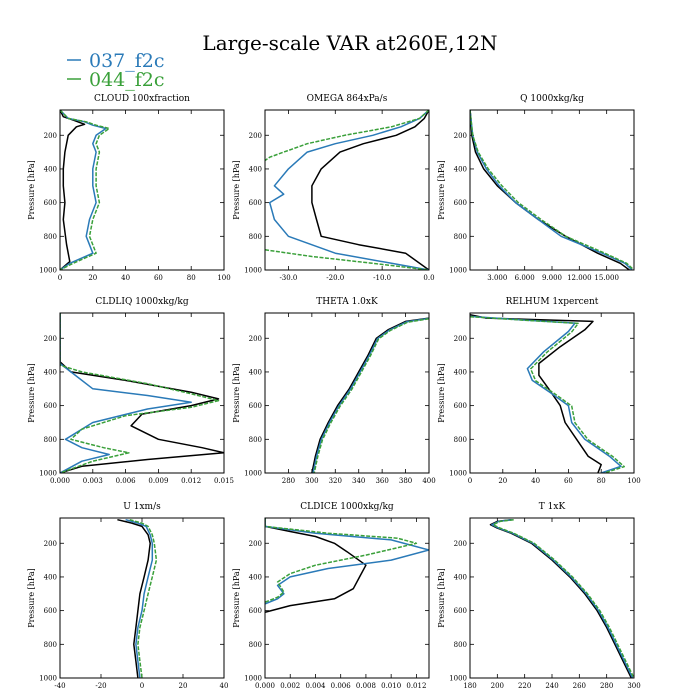 This screenshot has width=700, height=700. I want to click on x-tick-label: 180, so click(469, 686).